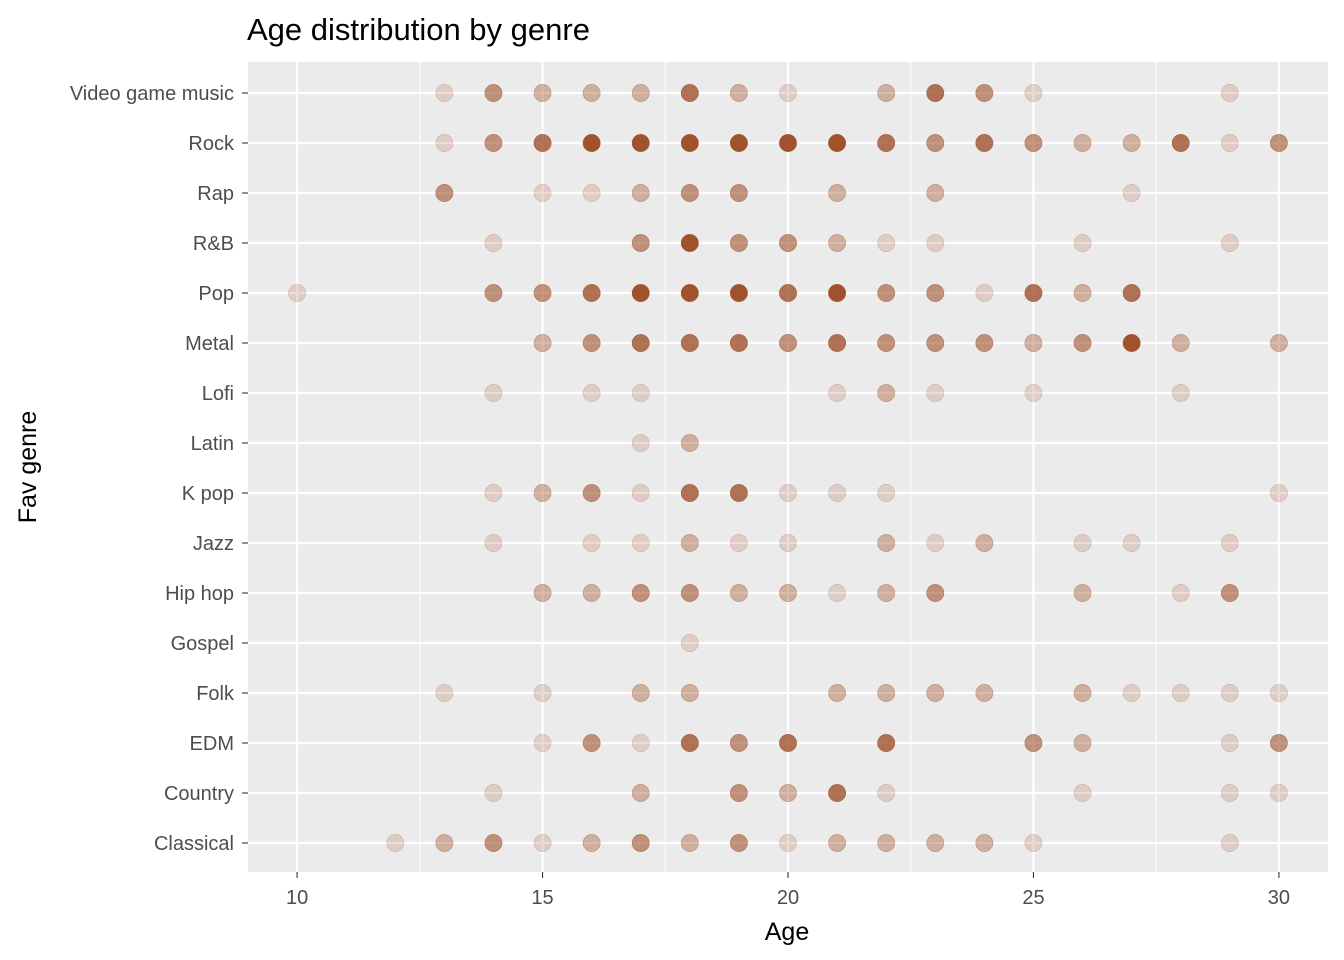 The height and width of the screenshot is (960, 1344). What do you see at coordinates (199, 794) in the screenshot?
I see `y-tick-label: Country` at bounding box center [199, 794].